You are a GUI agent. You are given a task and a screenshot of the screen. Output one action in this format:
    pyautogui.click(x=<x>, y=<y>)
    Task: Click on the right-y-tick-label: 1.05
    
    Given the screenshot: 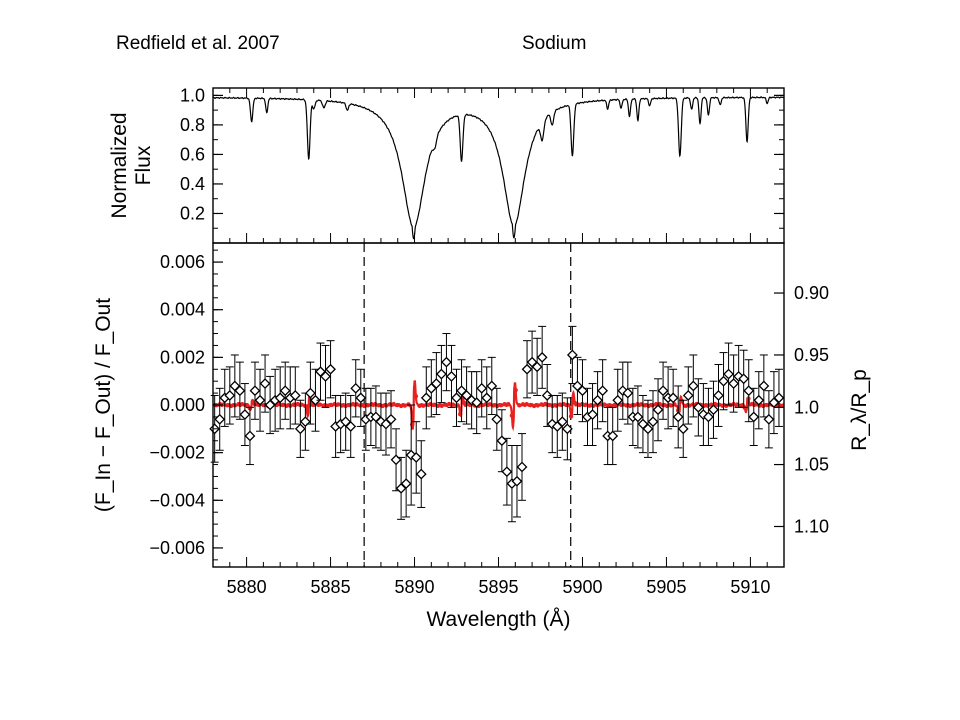 What is the action you would take?
    pyautogui.click(x=811, y=465)
    